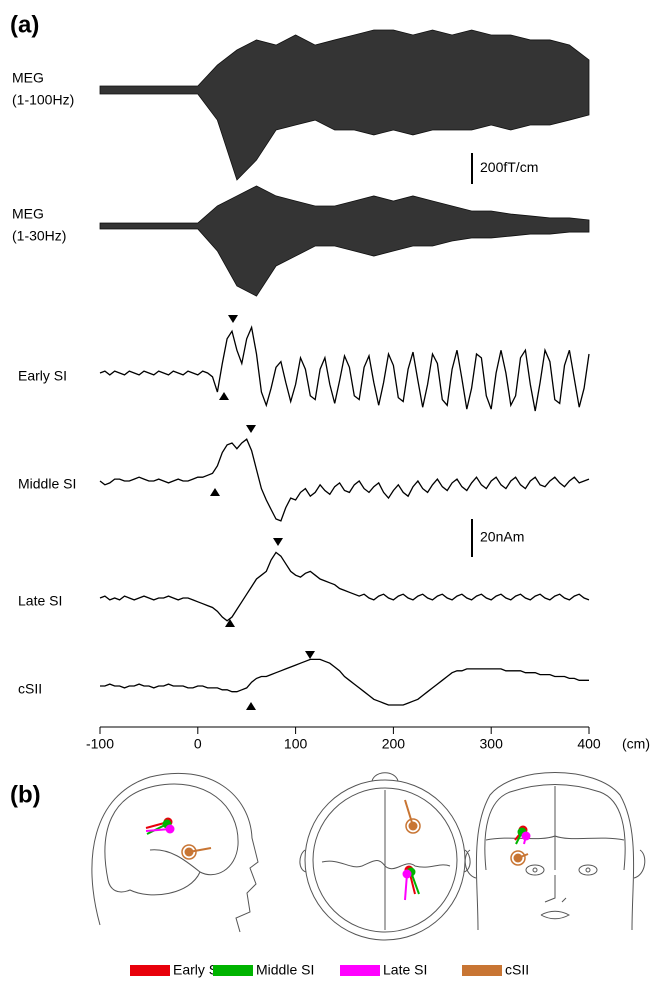 This screenshot has width=665, height=988. What do you see at coordinates (492, 744) in the screenshot?
I see `x-tick-label: 300` at bounding box center [492, 744].